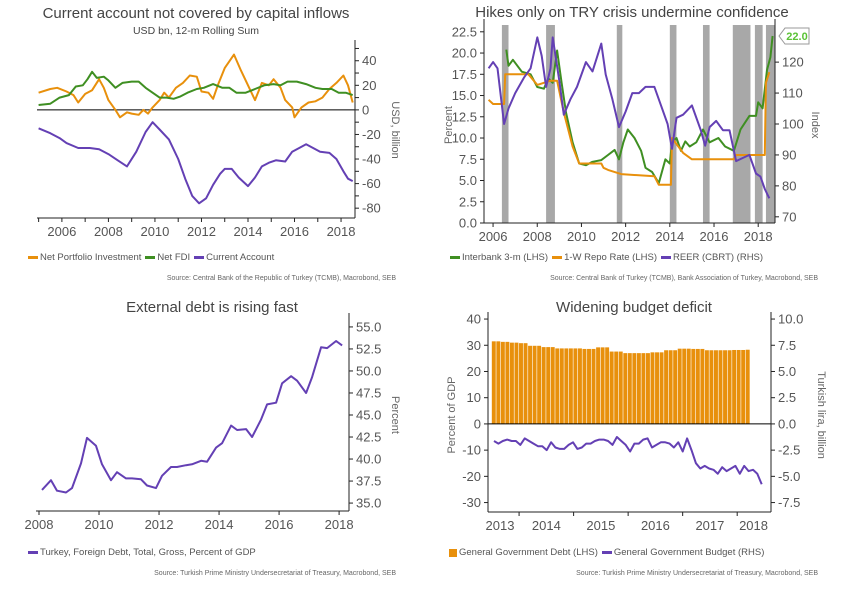 This screenshot has width=864, height=599. What do you see at coordinates (474, 345) in the screenshot?
I see `left-y-tick-label: 30` at bounding box center [474, 345].